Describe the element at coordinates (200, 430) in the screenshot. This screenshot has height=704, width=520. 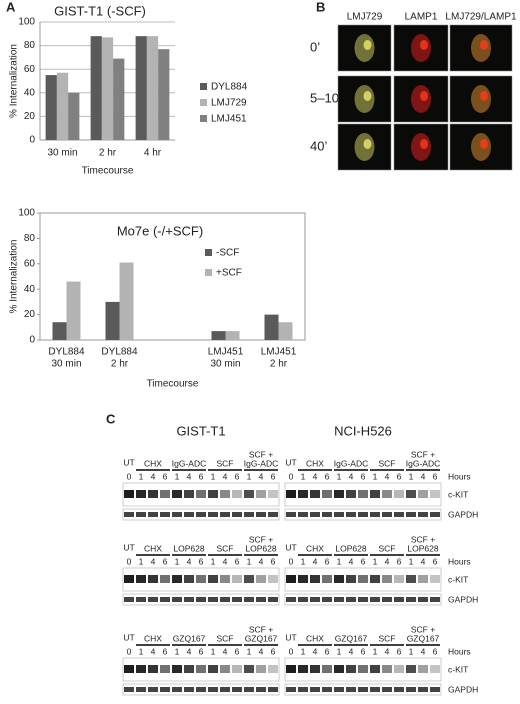
I see `cell-line-label: GIST-T1` at that location.